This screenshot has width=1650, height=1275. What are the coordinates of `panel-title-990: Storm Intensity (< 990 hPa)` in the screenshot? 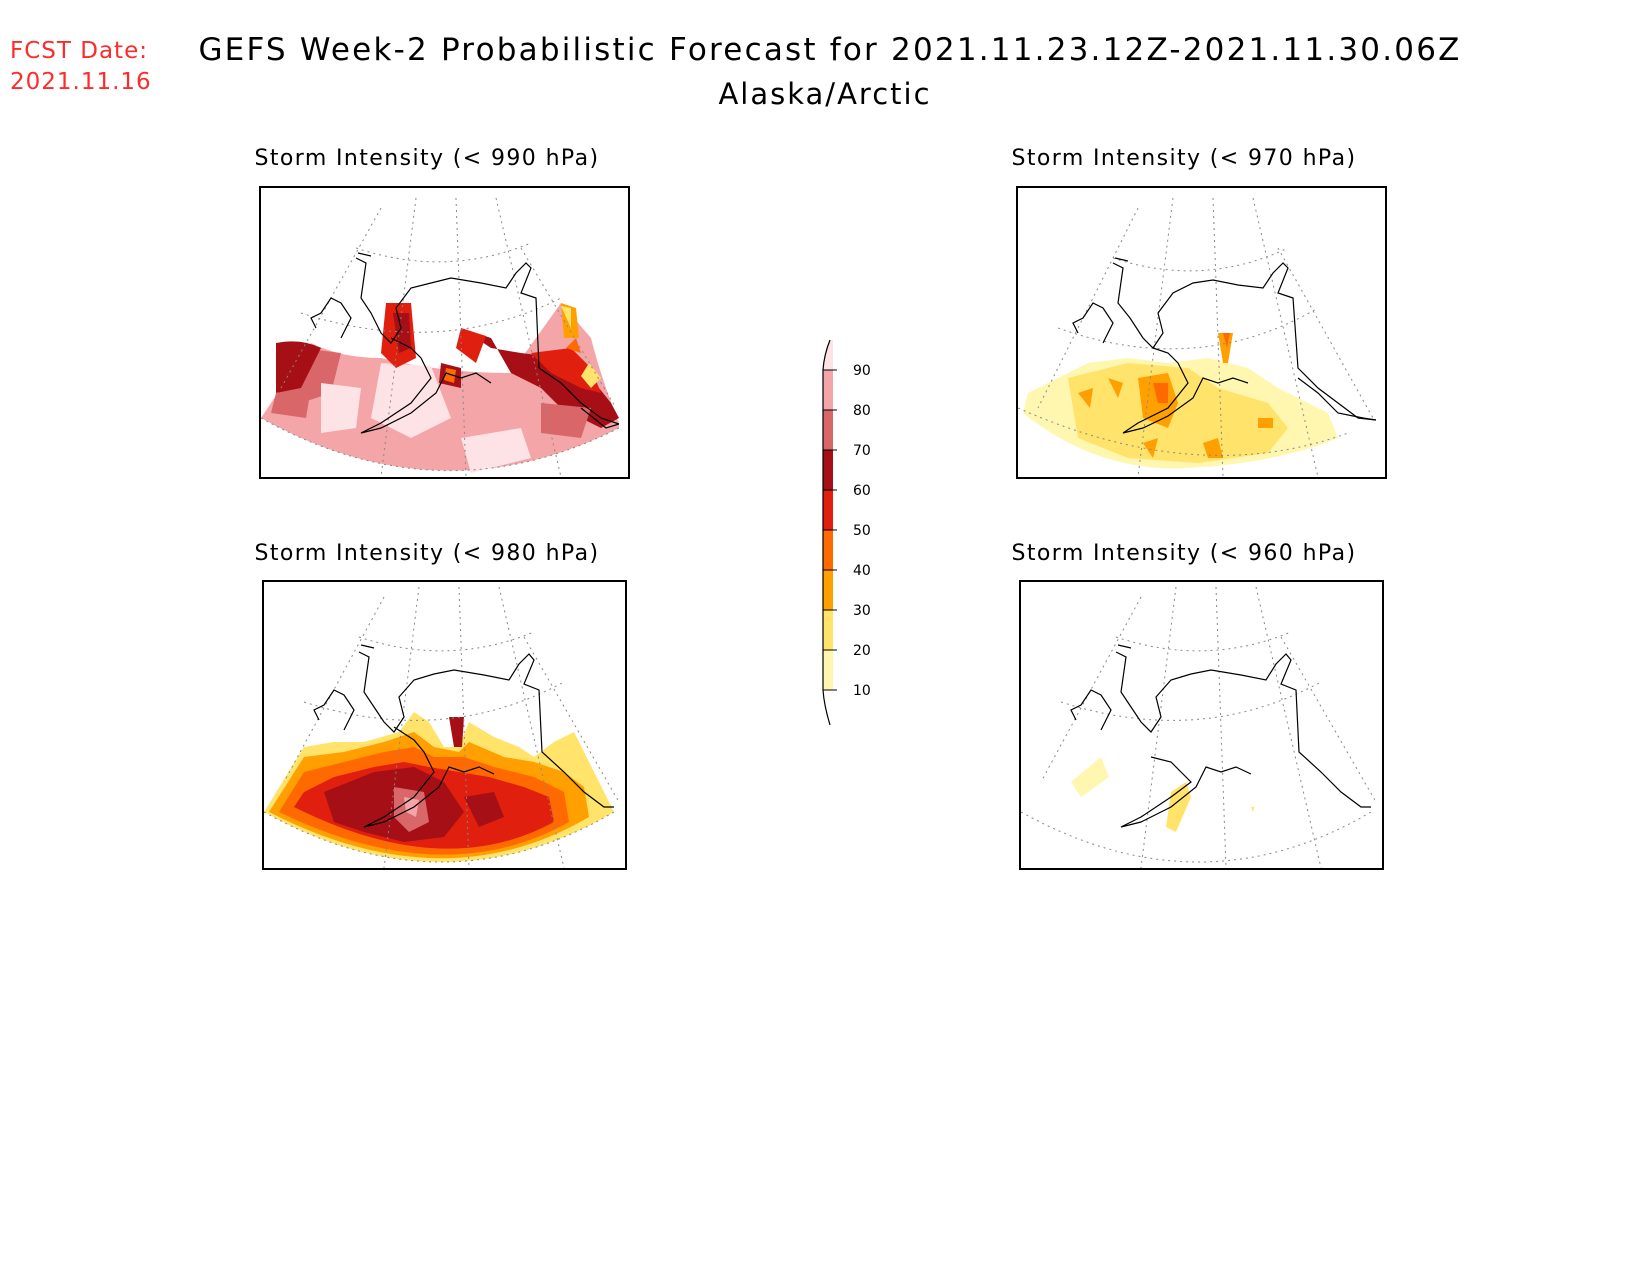 It's located at (427, 158).